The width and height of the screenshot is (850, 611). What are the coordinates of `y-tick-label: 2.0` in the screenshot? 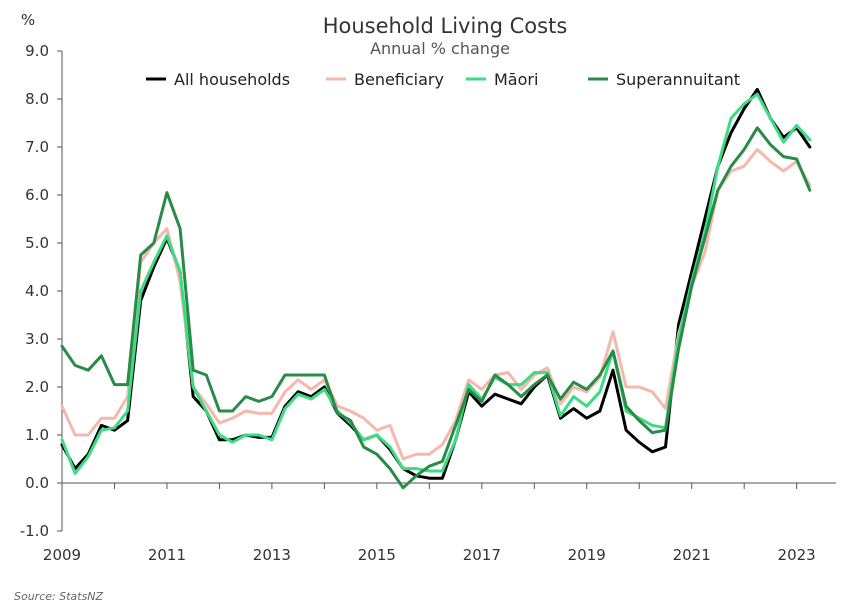 It's located at (37, 387).